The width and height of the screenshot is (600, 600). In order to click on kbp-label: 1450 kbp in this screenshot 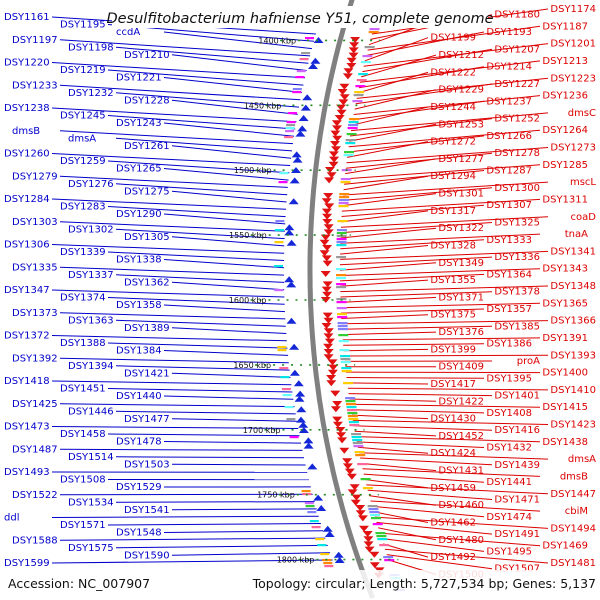, I will do `click(263, 105)`.